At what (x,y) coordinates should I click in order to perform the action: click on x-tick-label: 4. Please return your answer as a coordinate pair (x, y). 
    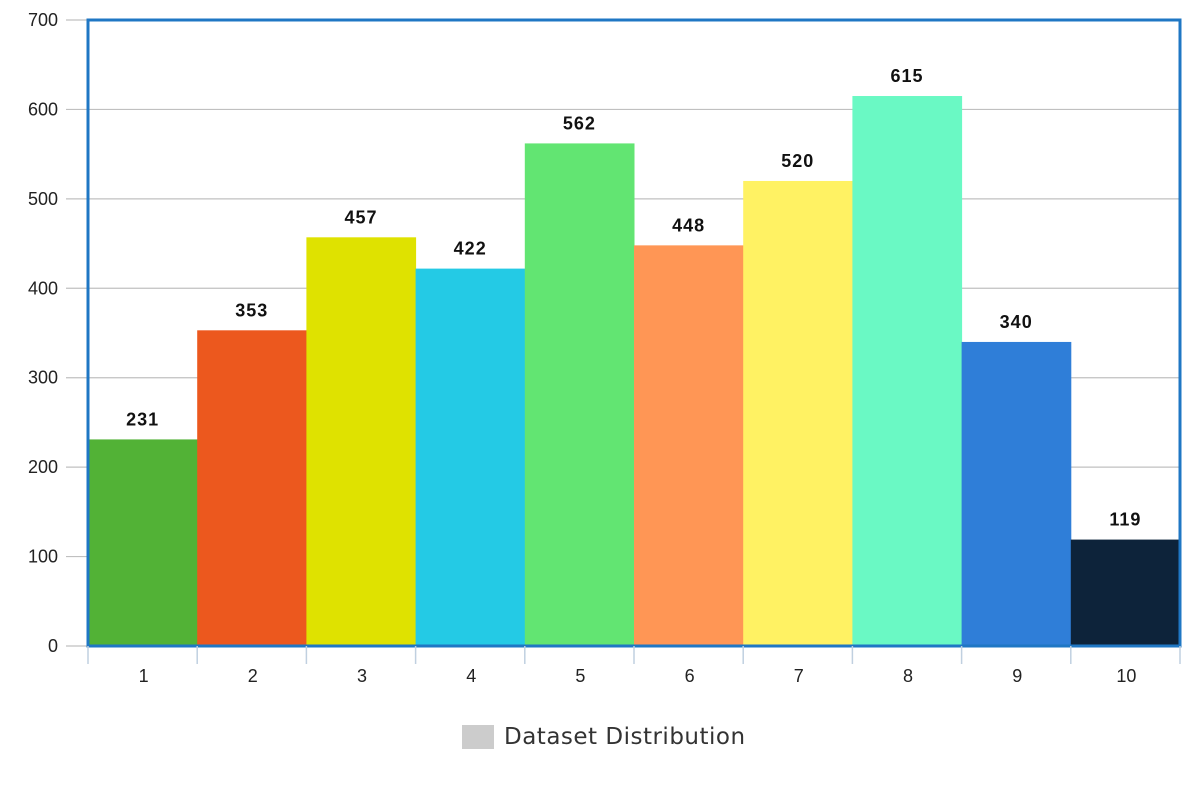
    Looking at the image, I should click on (471, 676).